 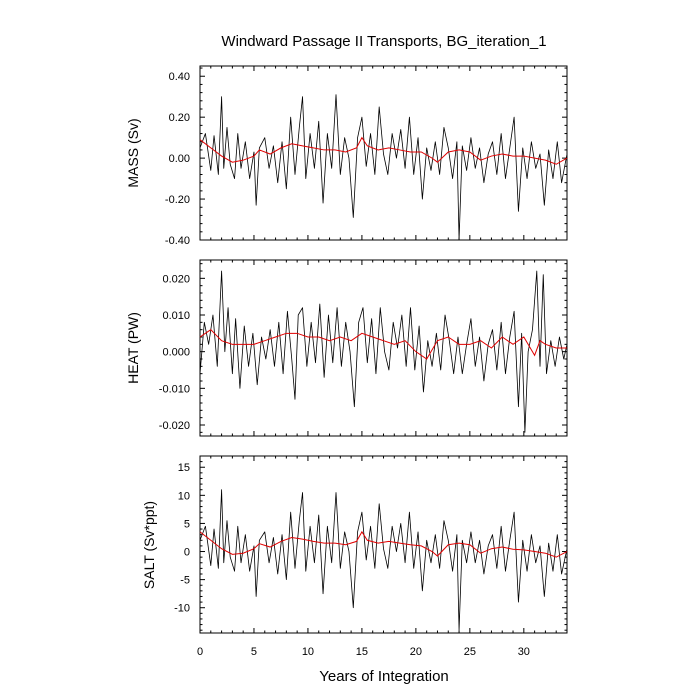 I want to click on x-tick-label: 25, so click(x=470, y=652).